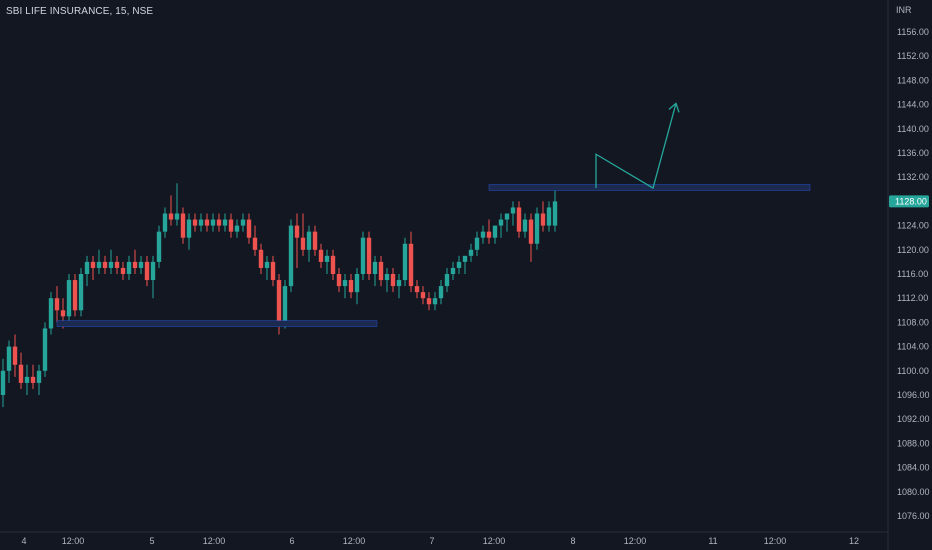 Image resolution: width=932 pixels, height=550 pixels. I want to click on projection-path, so click(636, 146).